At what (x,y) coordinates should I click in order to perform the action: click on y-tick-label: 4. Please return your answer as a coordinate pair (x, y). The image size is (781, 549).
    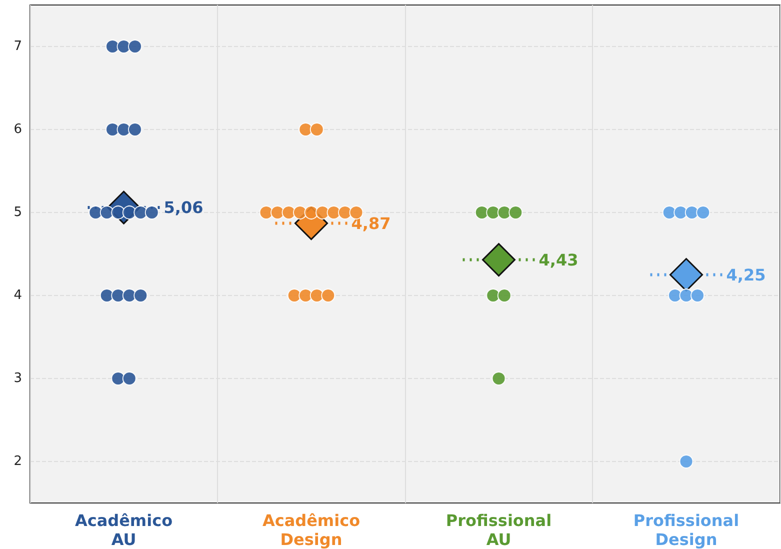
    Looking at the image, I should click on (18, 295).